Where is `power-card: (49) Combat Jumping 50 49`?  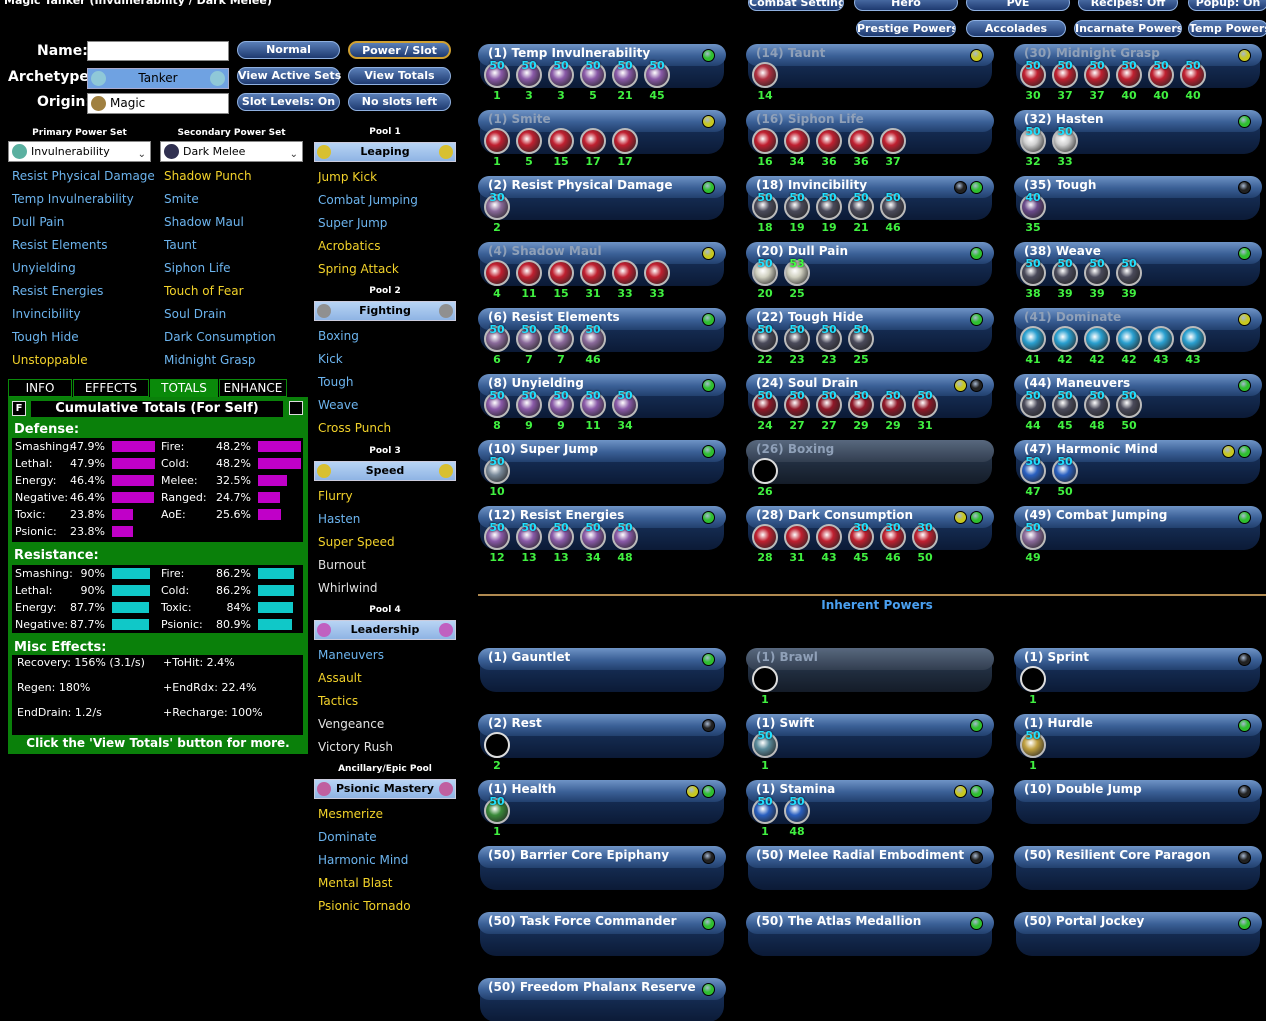
power-card: (49) Combat Jumping 50 49 is located at coordinates (1138, 536).